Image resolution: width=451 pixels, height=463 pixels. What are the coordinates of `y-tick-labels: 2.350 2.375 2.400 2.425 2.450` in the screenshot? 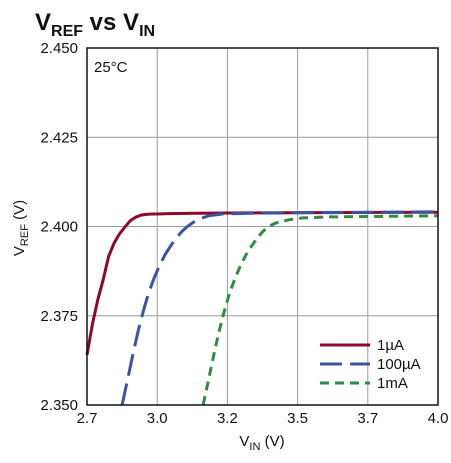 It's located at (59, 227).